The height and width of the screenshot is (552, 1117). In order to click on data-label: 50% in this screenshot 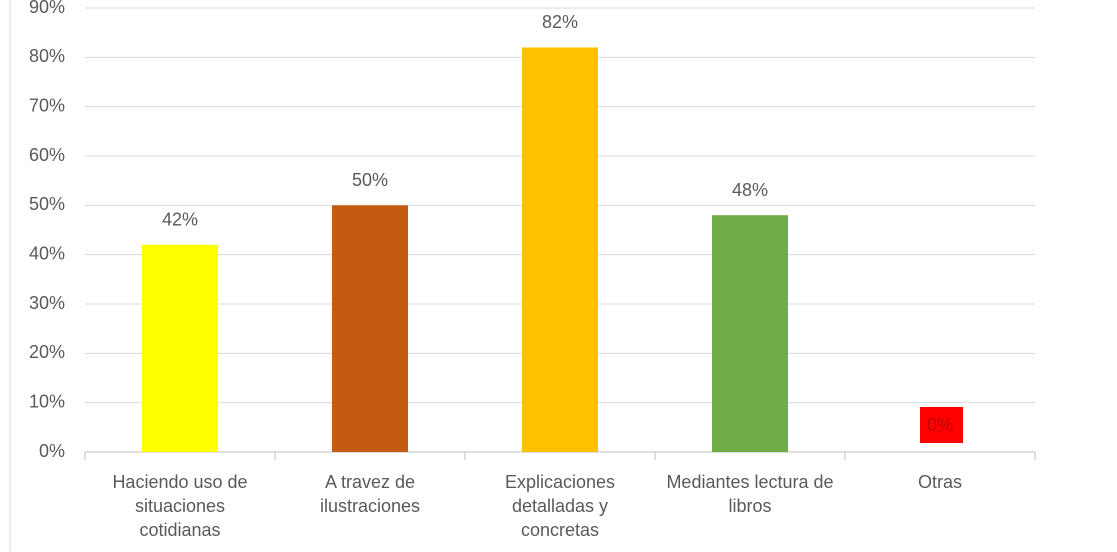, I will do `click(370, 180)`.